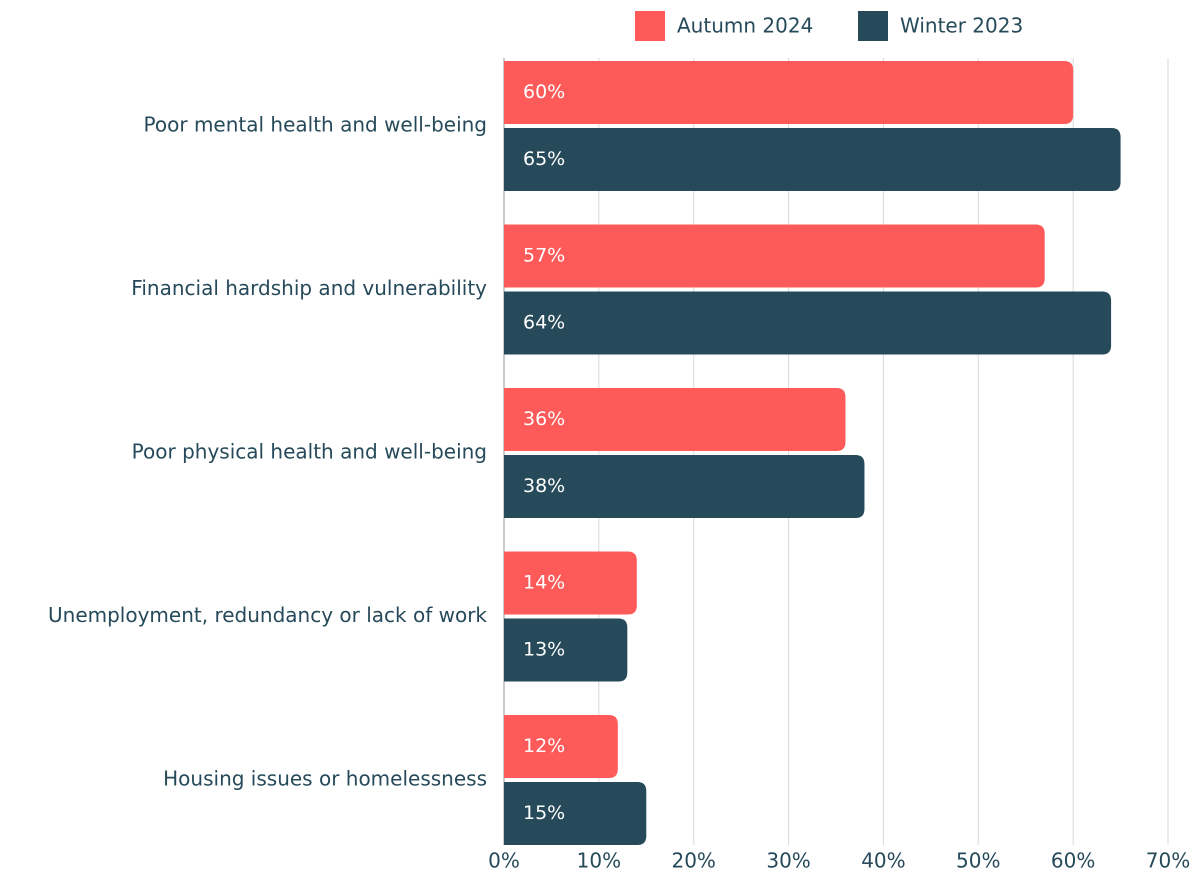 The width and height of the screenshot is (1195, 874). Describe the element at coordinates (978, 861) in the screenshot. I see `x-tick-label: 50%` at that location.